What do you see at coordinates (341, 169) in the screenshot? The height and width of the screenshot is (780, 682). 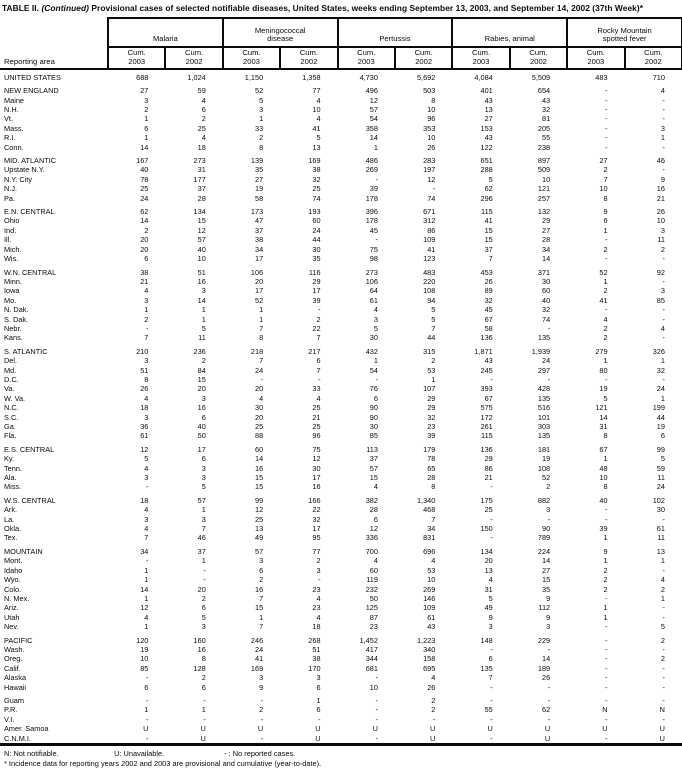 I see `table-row: Upstate N.Y. 40 31 35 38 269 197 288 509 2 -` at bounding box center [341, 169].